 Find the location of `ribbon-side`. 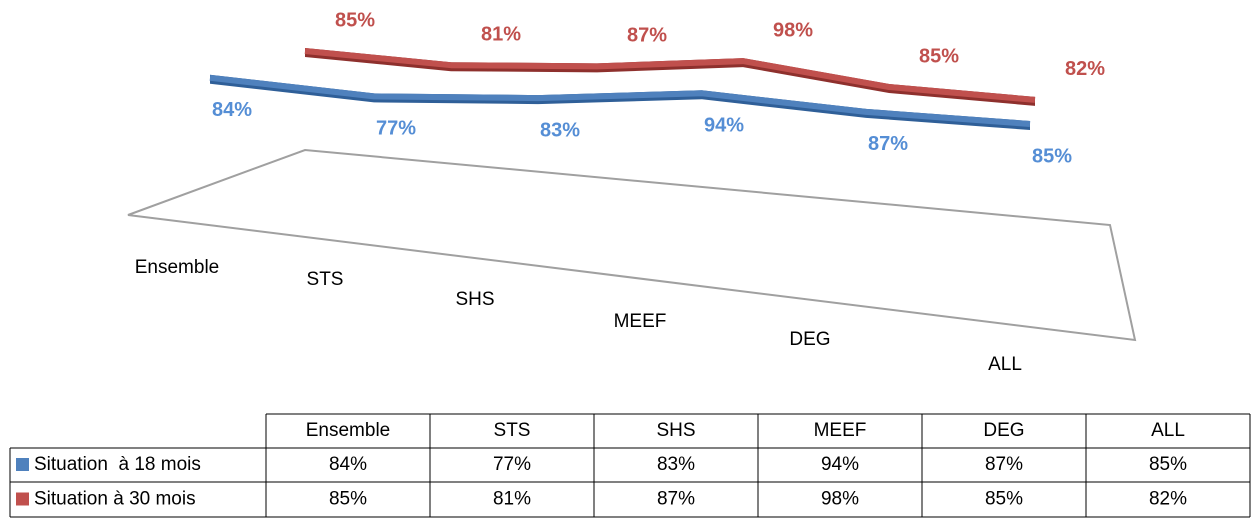

ribbon-side is located at coordinates (620, 102).